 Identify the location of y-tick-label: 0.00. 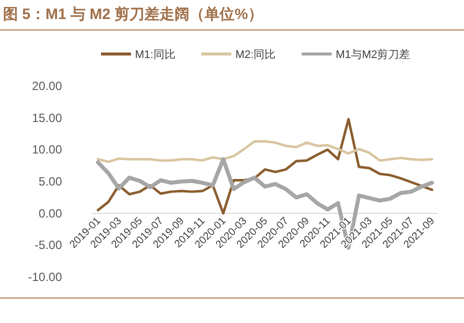
(50, 213).